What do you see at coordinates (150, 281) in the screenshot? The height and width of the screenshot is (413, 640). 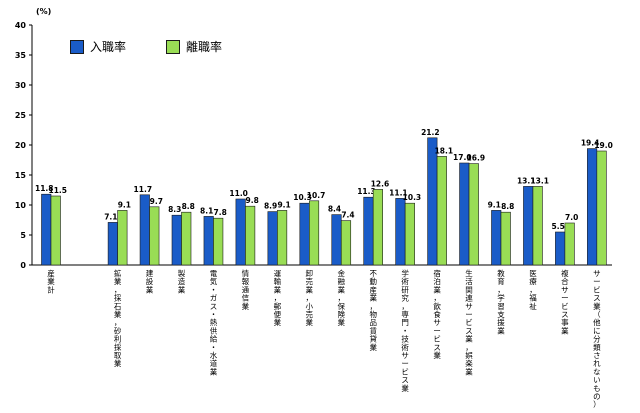 I see `x-tick-label: 建設業` at bounding box center [150, 281].